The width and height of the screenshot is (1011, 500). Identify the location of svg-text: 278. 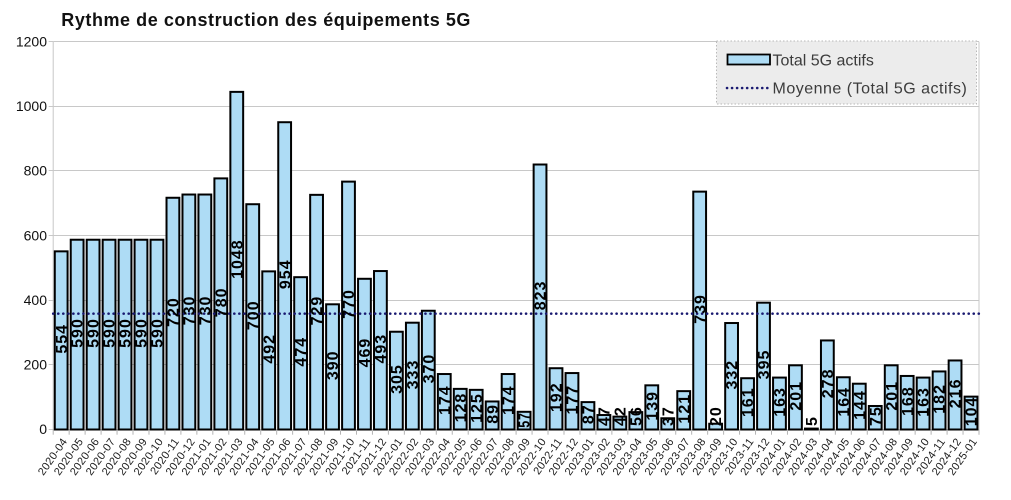
(828, 384).